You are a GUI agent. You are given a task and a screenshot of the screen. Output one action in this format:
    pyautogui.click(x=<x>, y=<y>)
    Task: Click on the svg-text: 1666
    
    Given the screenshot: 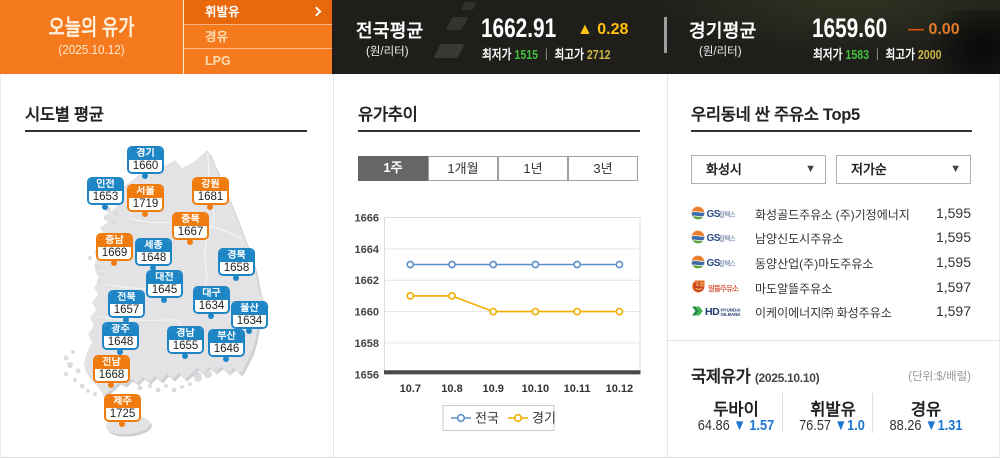 What is the action you would take?
    pyautogui.click(x=367, y=219)
    